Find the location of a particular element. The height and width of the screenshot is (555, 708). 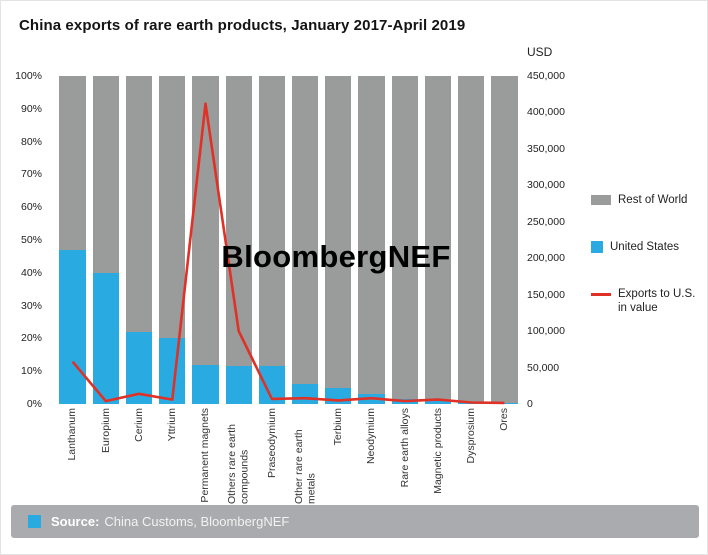

x-label-cell: Dysprosium is located at coordinates (471, 458).